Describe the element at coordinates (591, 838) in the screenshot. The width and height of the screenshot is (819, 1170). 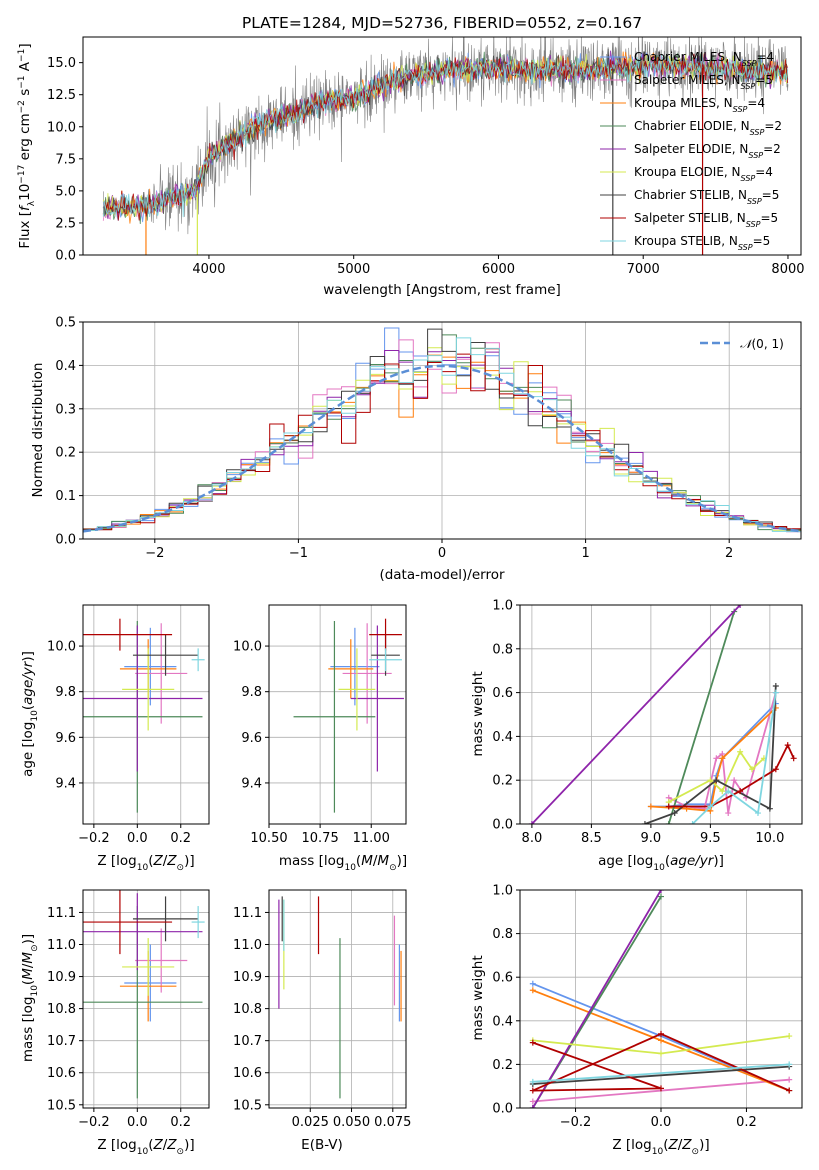
I see `x-tick-label: 8.5` at that location.